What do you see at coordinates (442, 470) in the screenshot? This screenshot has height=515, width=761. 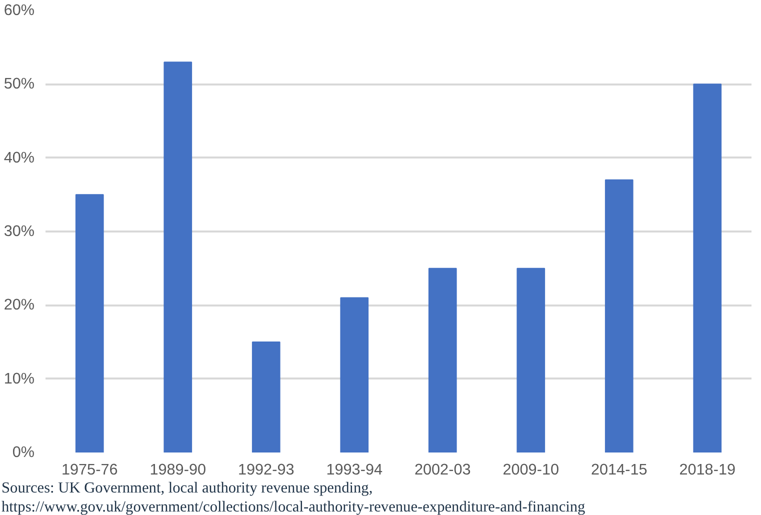 I see `x-tick-label: 2002-03` at bounding box center [442, 470].